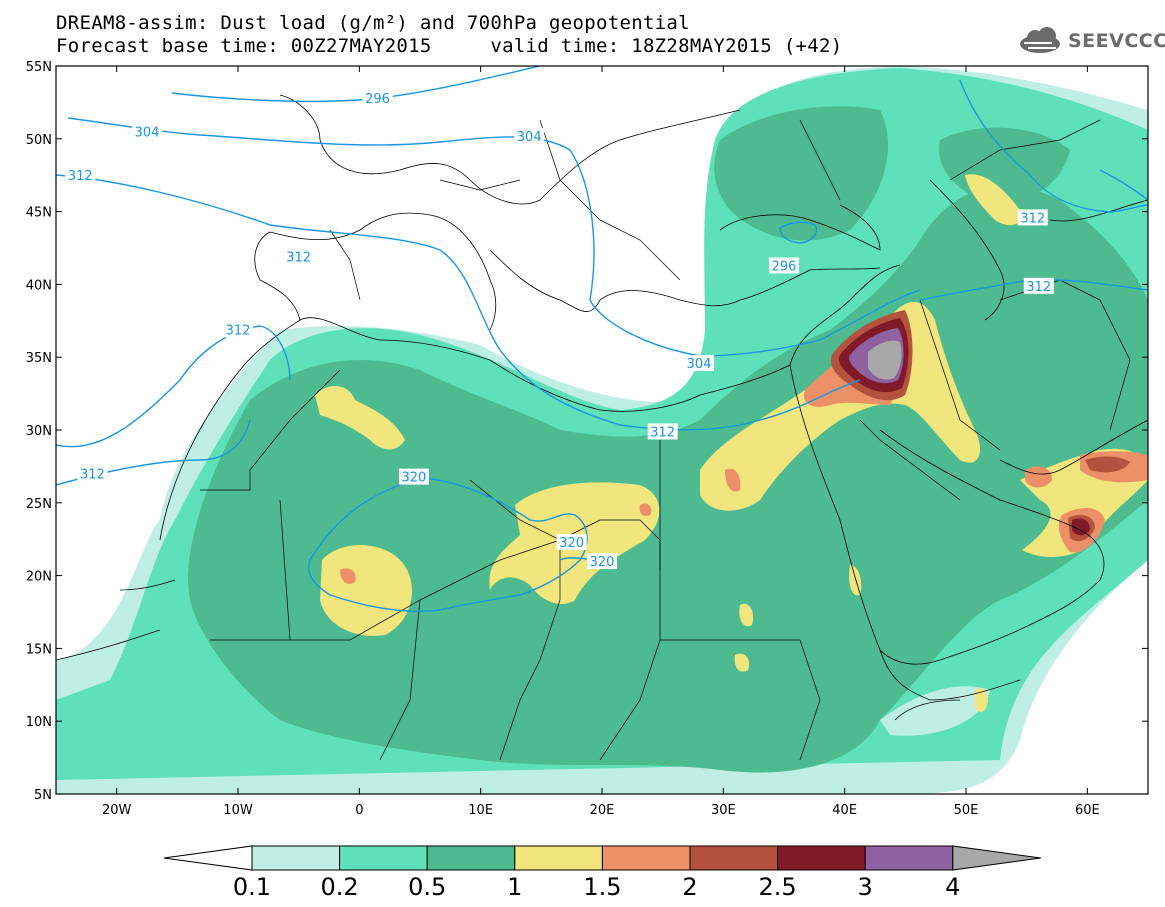 This screenshot has width=1165, height=907. What do you see at coordinates (359, 810) in the screenshot?
I see `lon-label: 0` at bounding box center [359, 810].